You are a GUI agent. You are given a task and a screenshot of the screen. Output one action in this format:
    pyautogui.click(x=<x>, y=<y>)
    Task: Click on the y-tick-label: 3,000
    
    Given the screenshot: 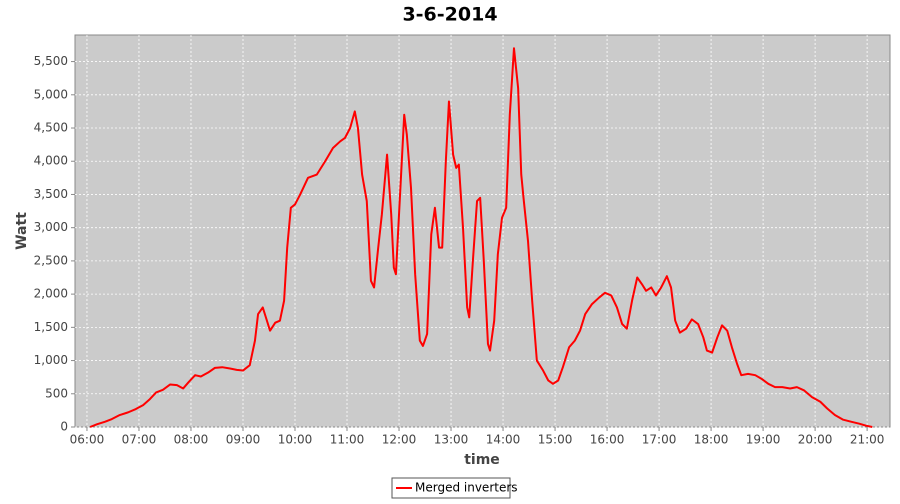 What is the action you would take?
    pyautogui.click(x=51, y=227)
    